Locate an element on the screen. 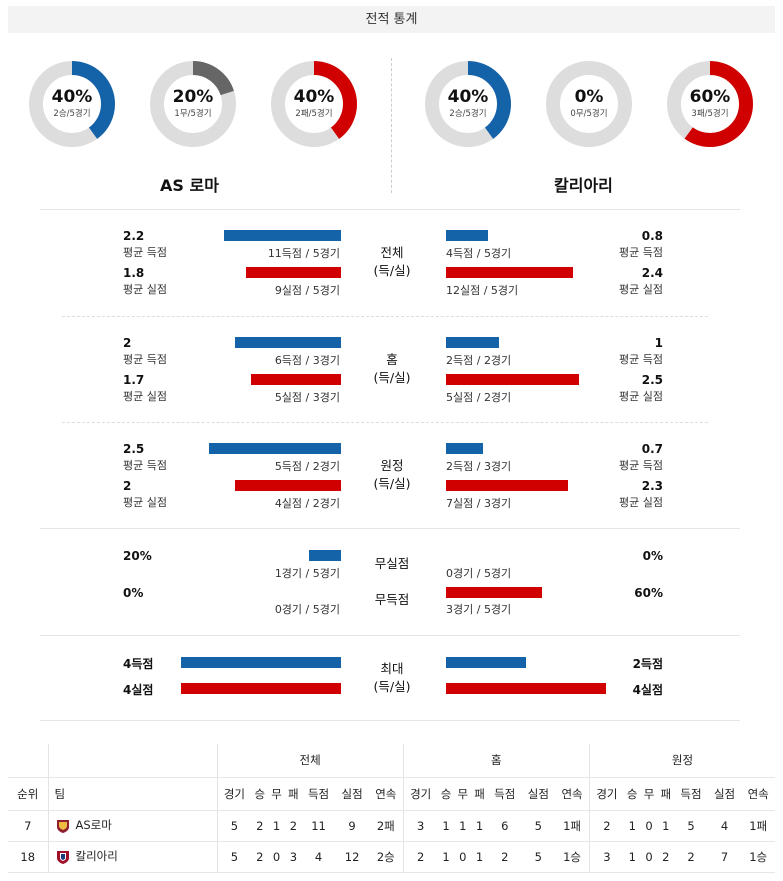 Image resolution: width=783 pixels, height=881 pixels. donut-caption: 1무/5경기 is located at coordinates (193, 114).